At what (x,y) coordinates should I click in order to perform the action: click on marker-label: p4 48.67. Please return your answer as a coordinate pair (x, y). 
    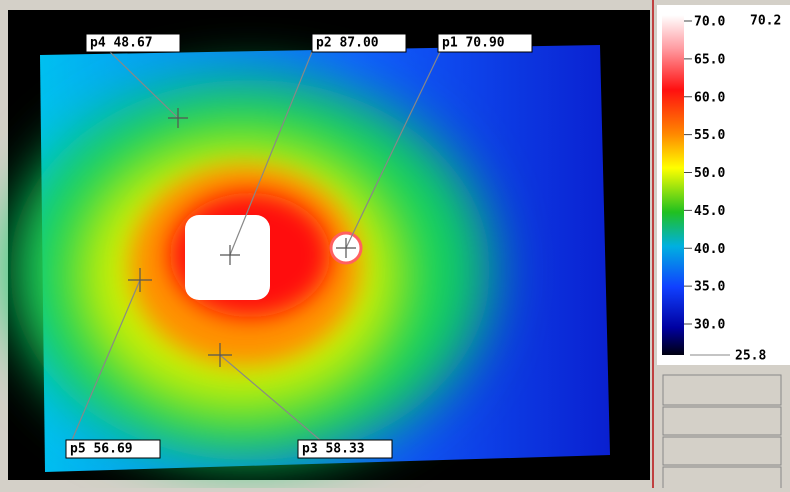
    Looking at the image, I should click on (121, 43).